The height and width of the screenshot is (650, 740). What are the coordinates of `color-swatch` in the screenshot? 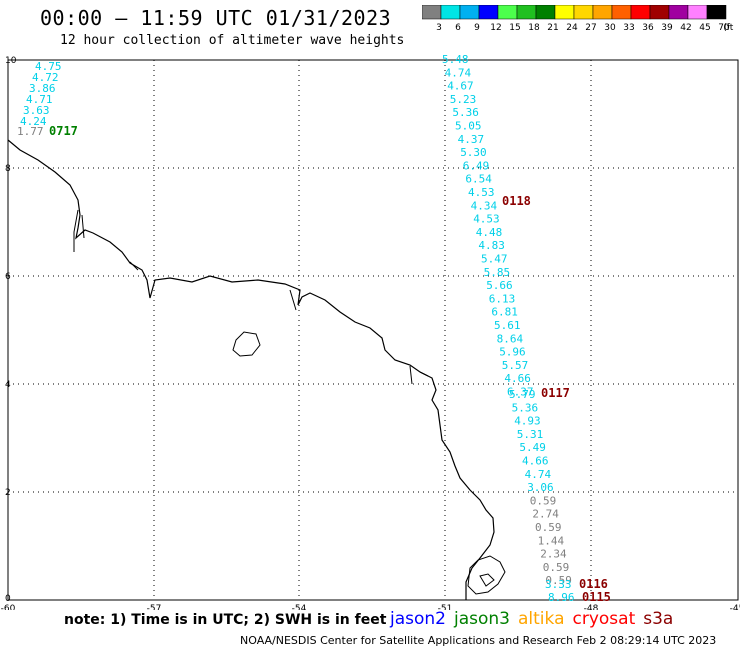 It's located at (716, 12).